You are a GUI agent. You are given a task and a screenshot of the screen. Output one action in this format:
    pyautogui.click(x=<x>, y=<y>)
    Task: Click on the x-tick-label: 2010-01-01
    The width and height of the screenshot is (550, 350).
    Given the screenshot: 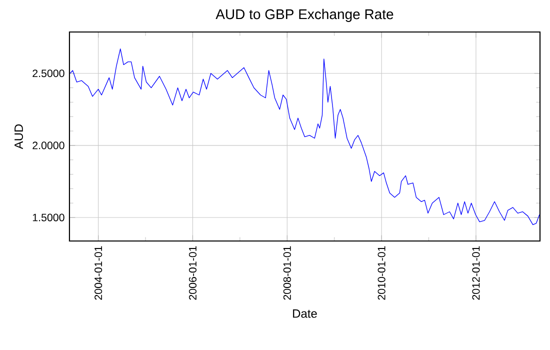 What is the action you would take?
    pyautogui.click(x=382, y=273)
    